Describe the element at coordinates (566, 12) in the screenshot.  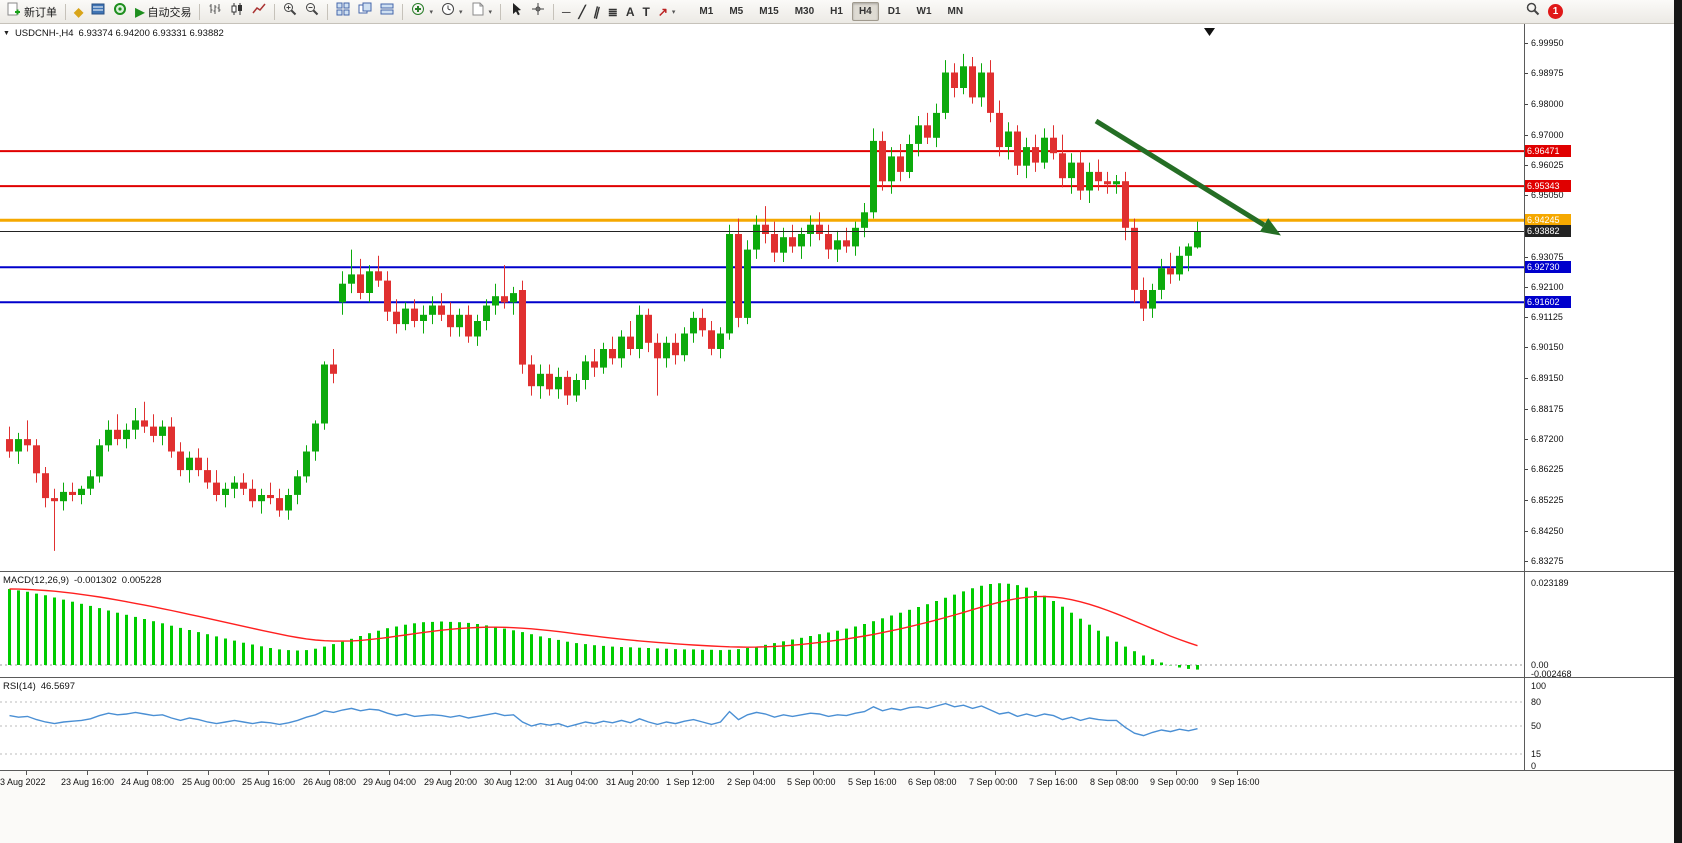
I see `horizontal-line-tool-button: ─` at that location.